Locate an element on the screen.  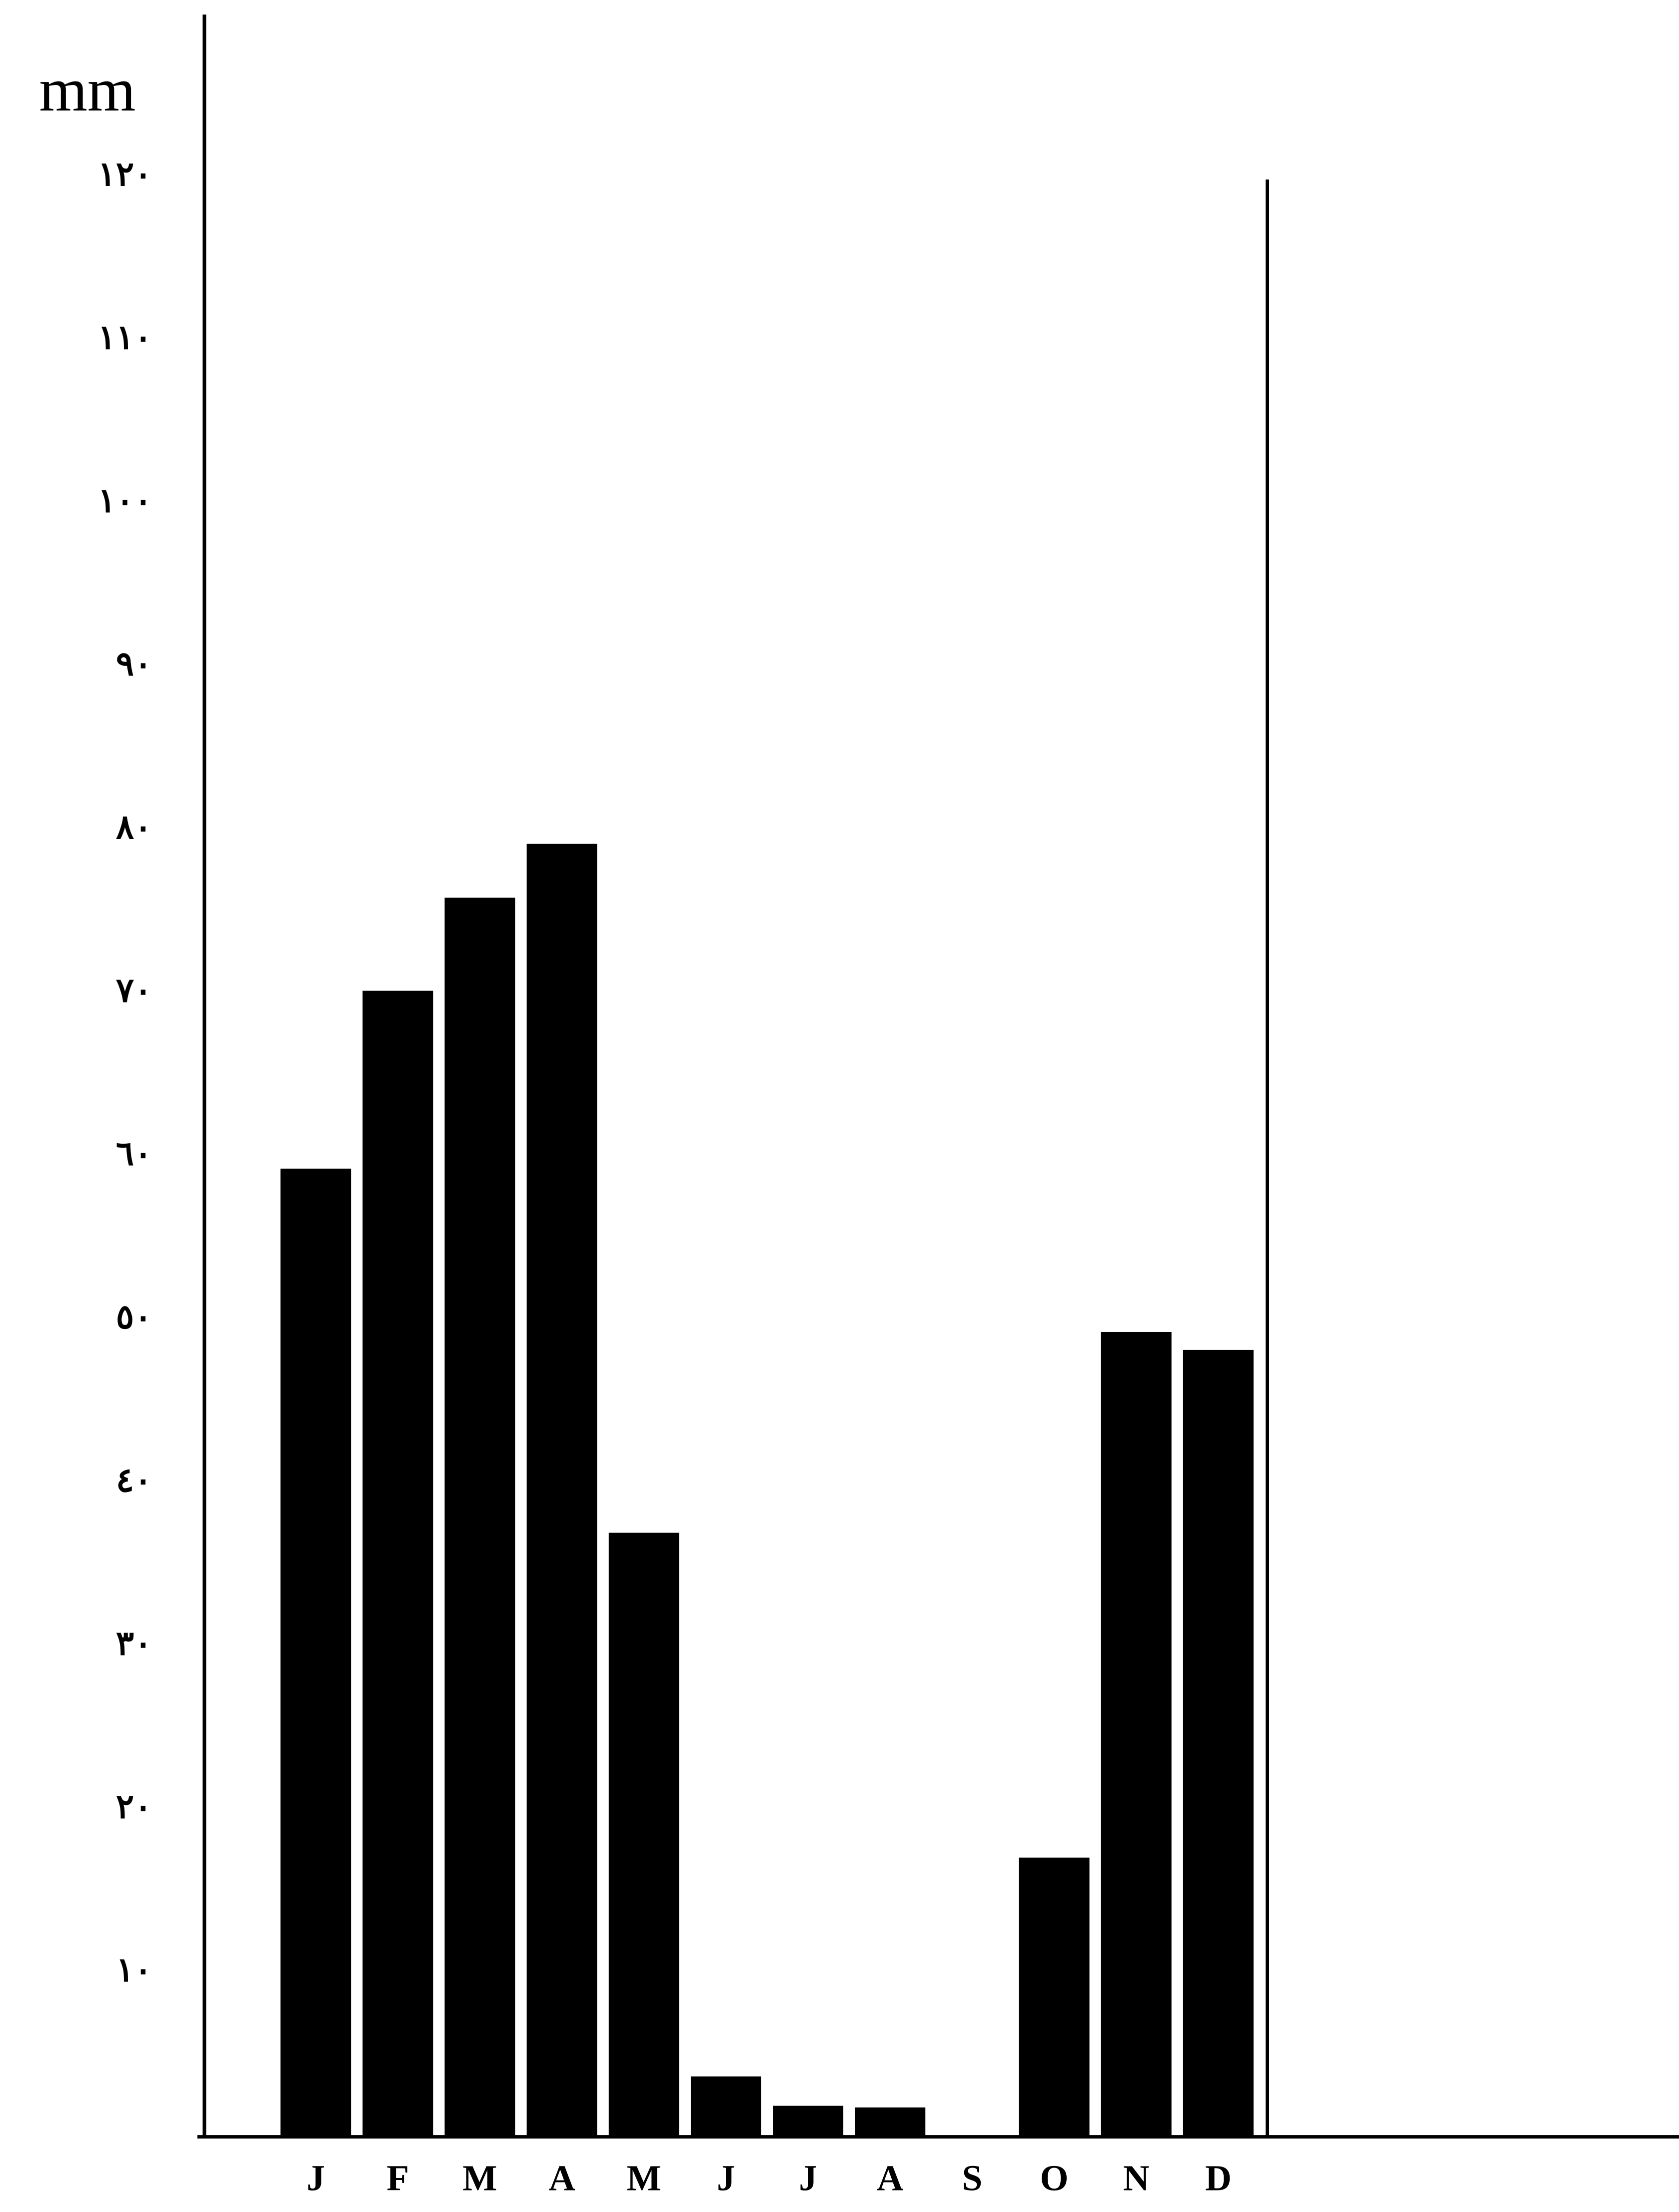
y-tick-label: ١٢٠ is located at coordinates (125, 174).